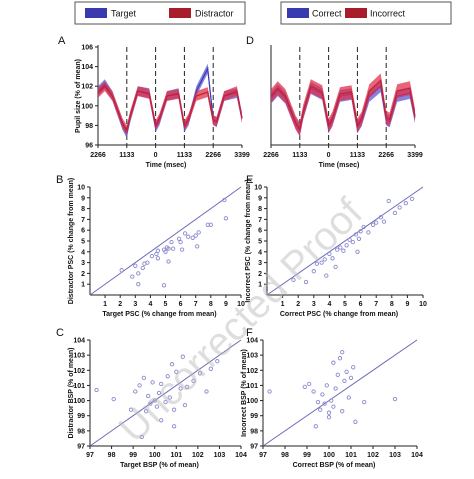 This screenshot has height=479, width=474. Describe the element at coordinates (327, 14) in the screenshot. I see `legend-label-correct: Correct` at that location.